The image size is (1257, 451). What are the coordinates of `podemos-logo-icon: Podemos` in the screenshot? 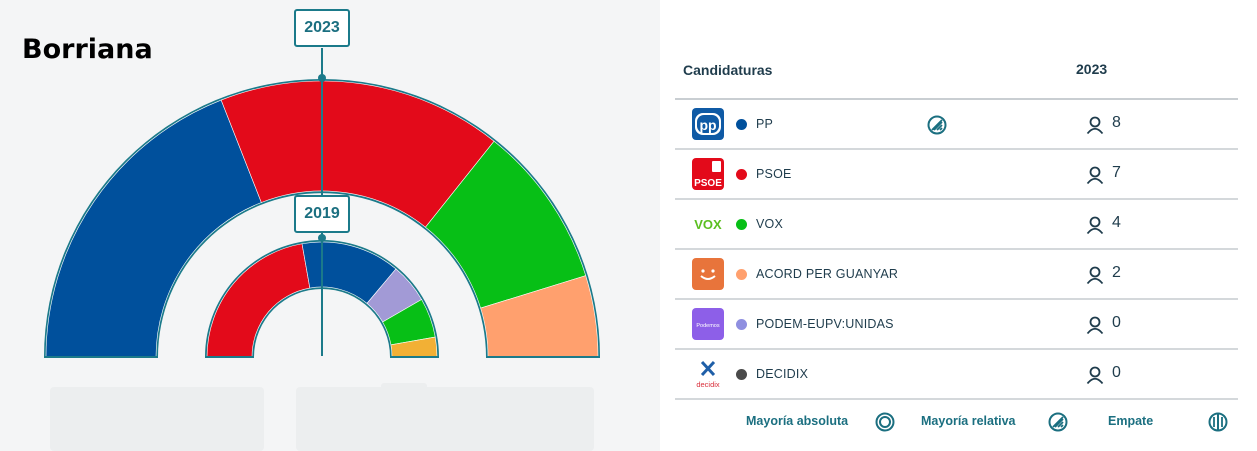 It's located at (708, 324).